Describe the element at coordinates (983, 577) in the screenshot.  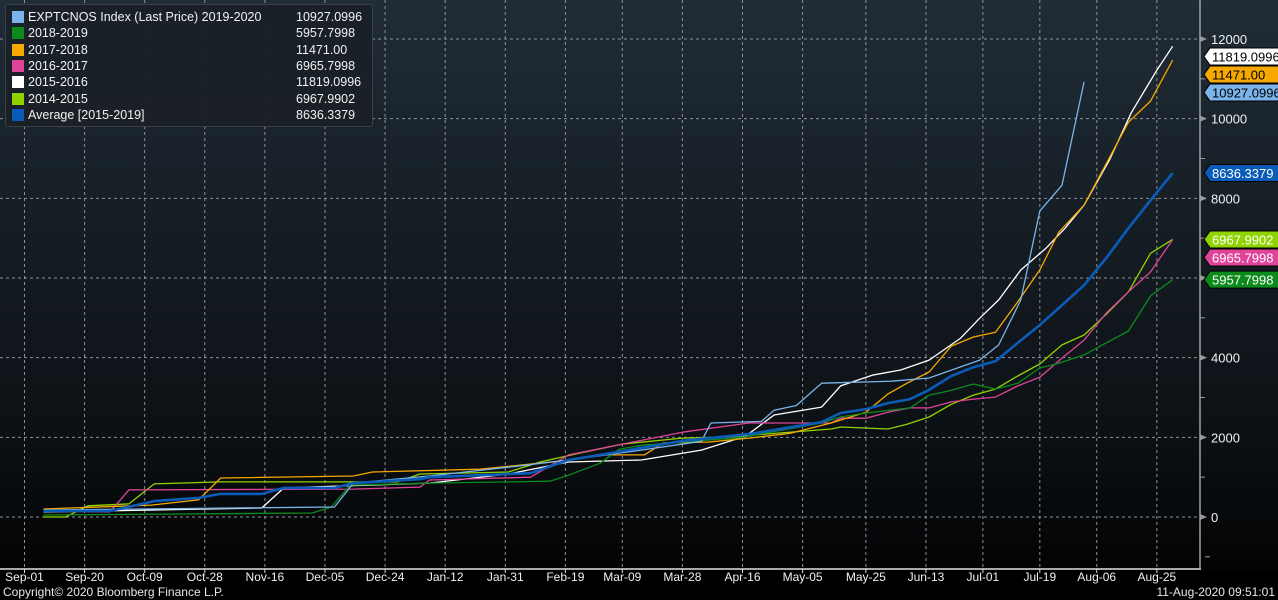
I see `x-tick-label: Jul-01` at that location.